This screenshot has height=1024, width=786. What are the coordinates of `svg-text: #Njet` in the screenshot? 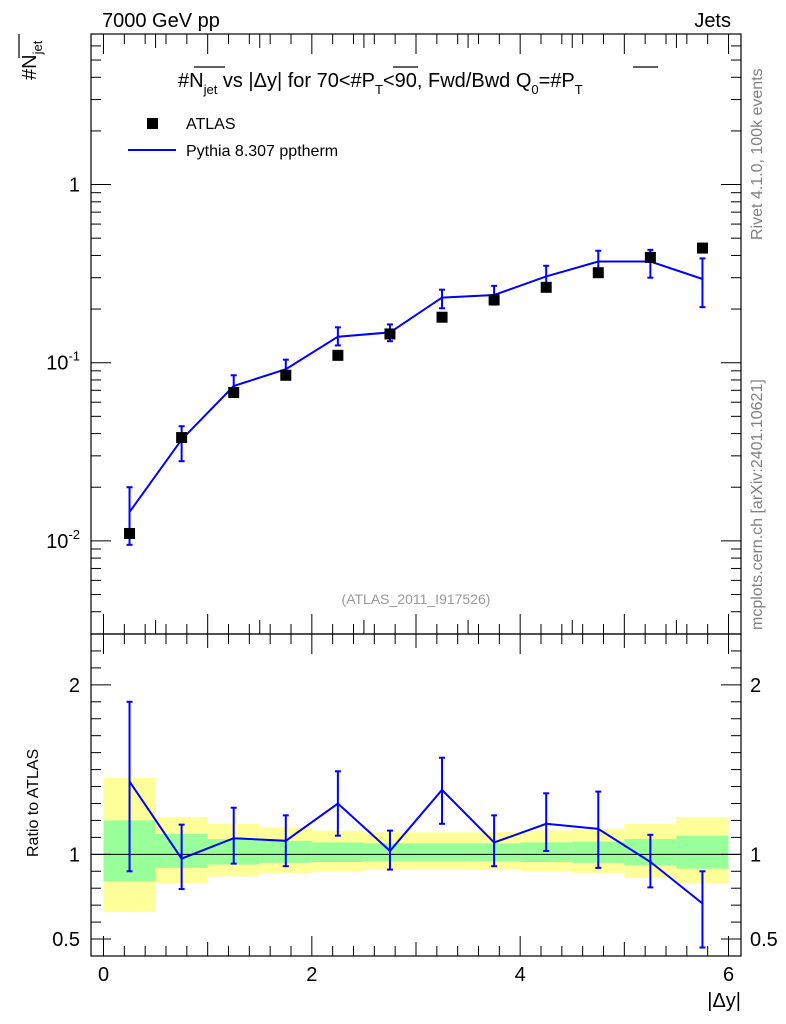 It's located at (32, 60).